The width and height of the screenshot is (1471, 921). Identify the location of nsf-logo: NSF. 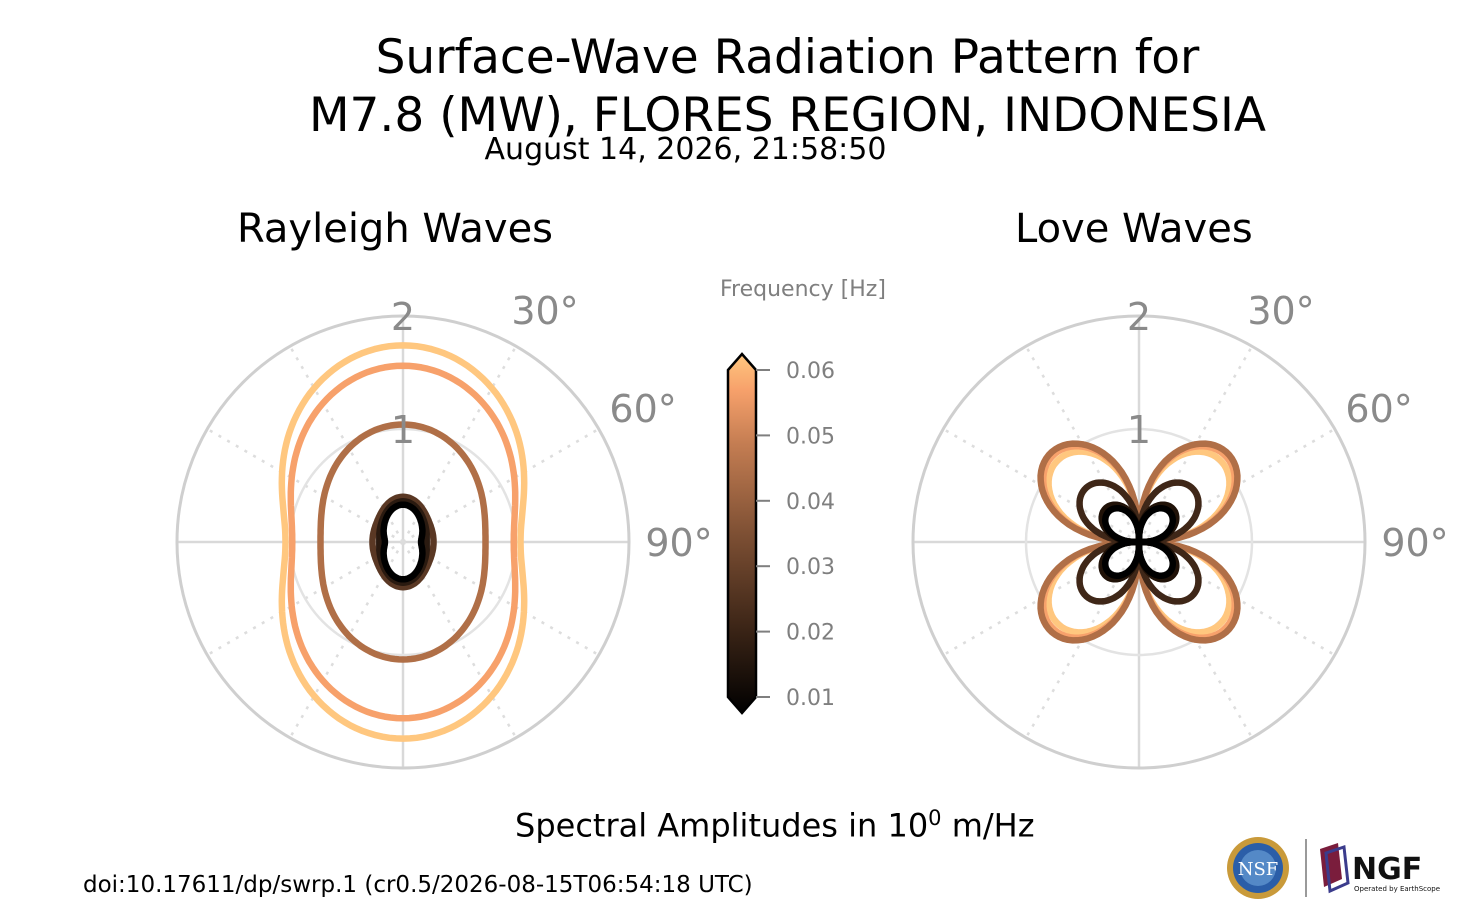
(1258, 868).